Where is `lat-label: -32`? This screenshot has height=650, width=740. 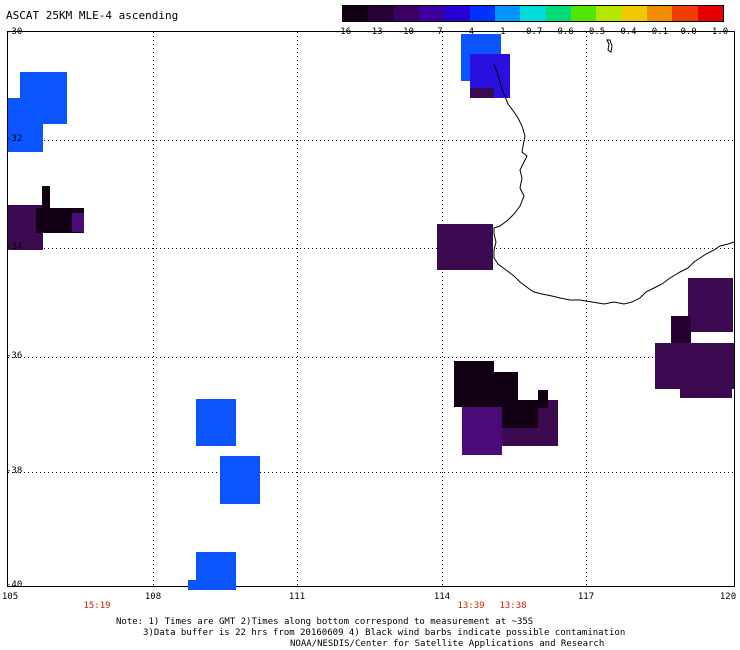
lat-label: -32 is located at coordinates (14, 139).